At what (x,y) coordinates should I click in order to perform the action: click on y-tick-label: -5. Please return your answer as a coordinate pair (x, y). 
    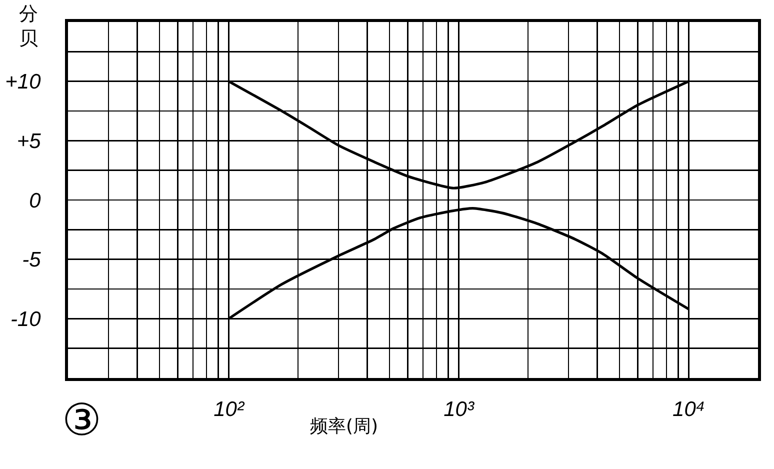
    Looking at the image, I should click on (32, 260).